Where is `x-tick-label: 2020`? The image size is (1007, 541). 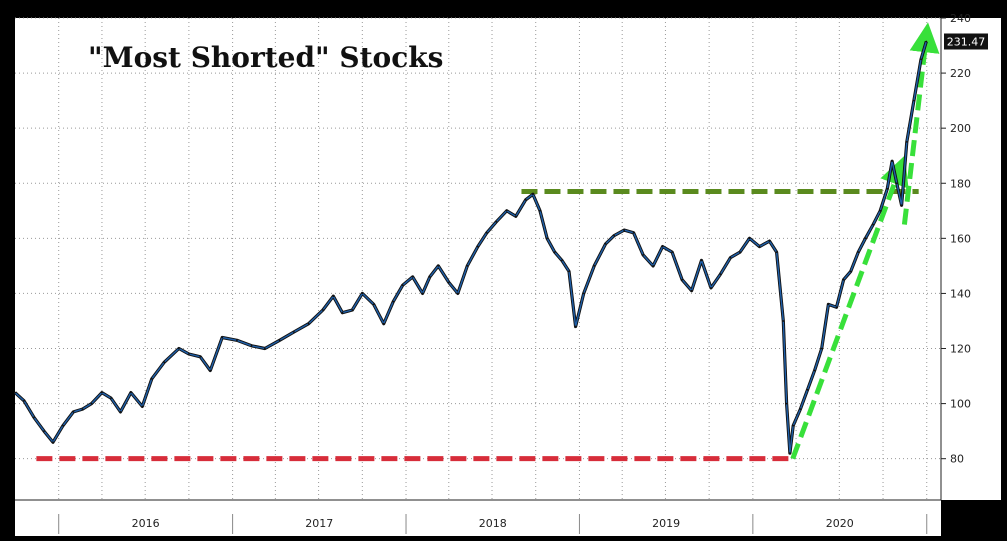
x-tick-label: 2020 is located at coordinates (840, 523).